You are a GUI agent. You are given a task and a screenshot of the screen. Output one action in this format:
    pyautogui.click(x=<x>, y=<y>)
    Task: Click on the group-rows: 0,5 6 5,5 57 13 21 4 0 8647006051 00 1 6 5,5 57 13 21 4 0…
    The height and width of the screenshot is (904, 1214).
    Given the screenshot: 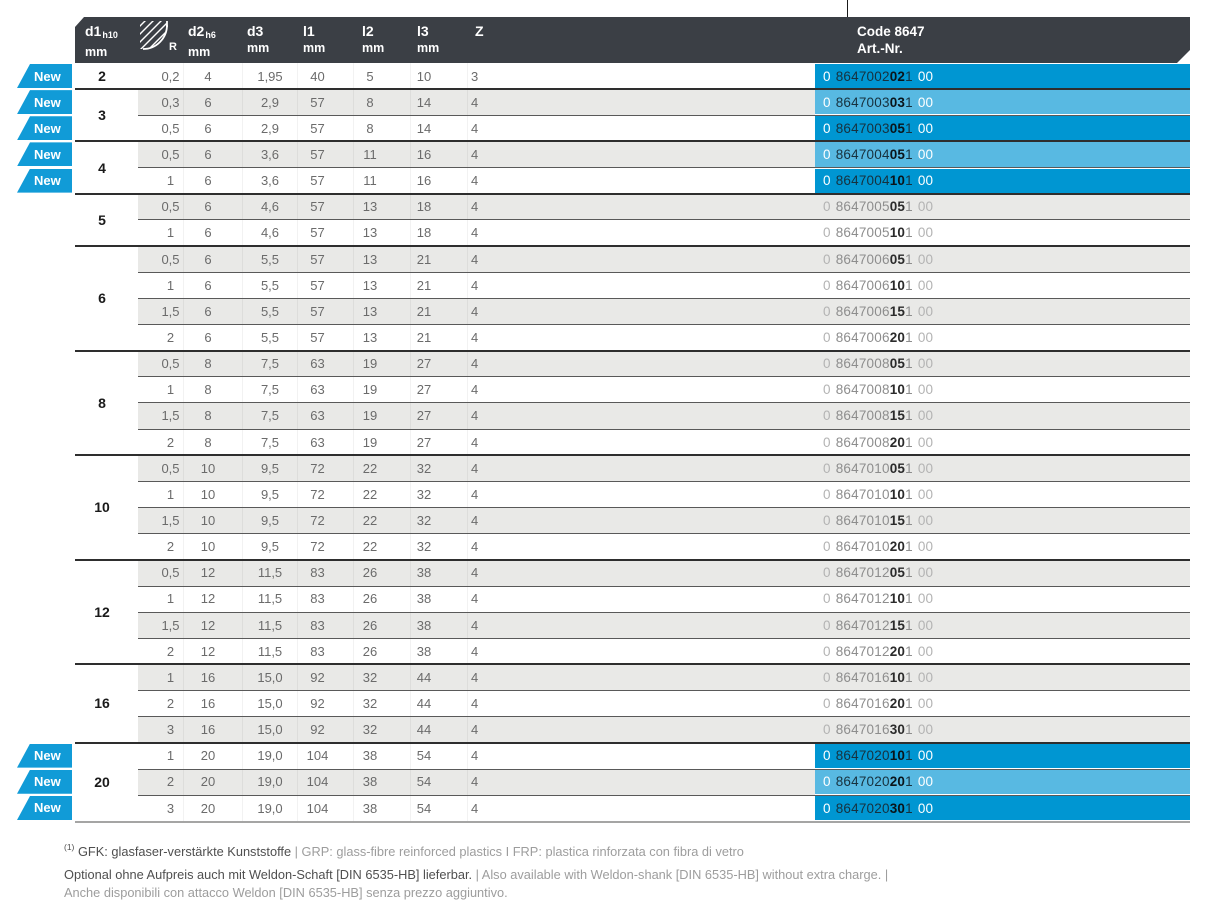 What is the action you would take?
    pyautogui.click(x=664, y=298)
    